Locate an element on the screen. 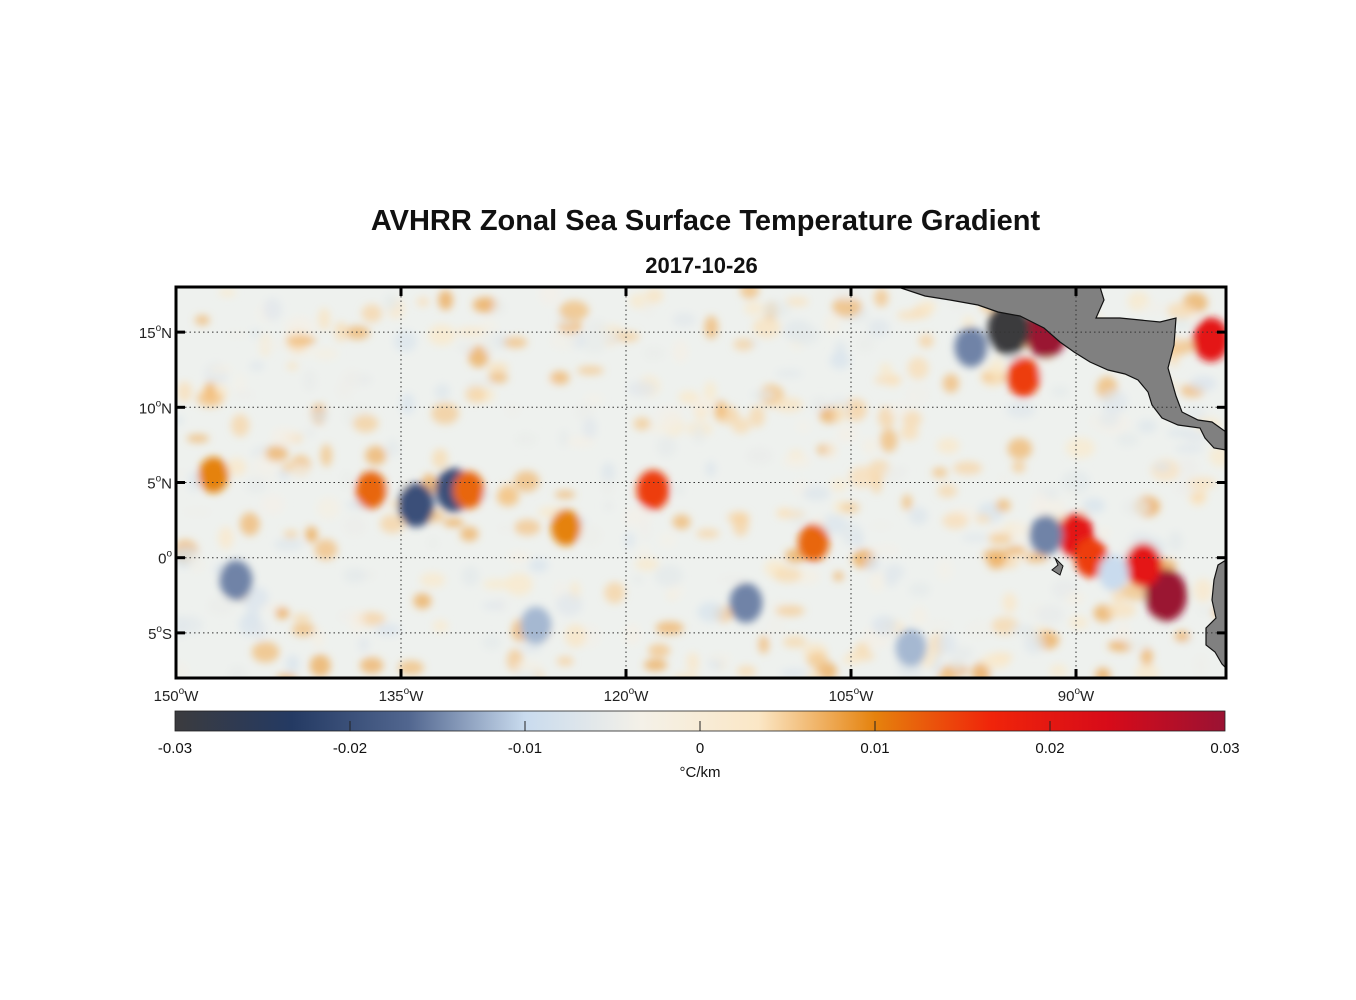 This screenshot has height=1000, width=1356. lat-tick-label: 15oN is located at coordinates (155, 332).